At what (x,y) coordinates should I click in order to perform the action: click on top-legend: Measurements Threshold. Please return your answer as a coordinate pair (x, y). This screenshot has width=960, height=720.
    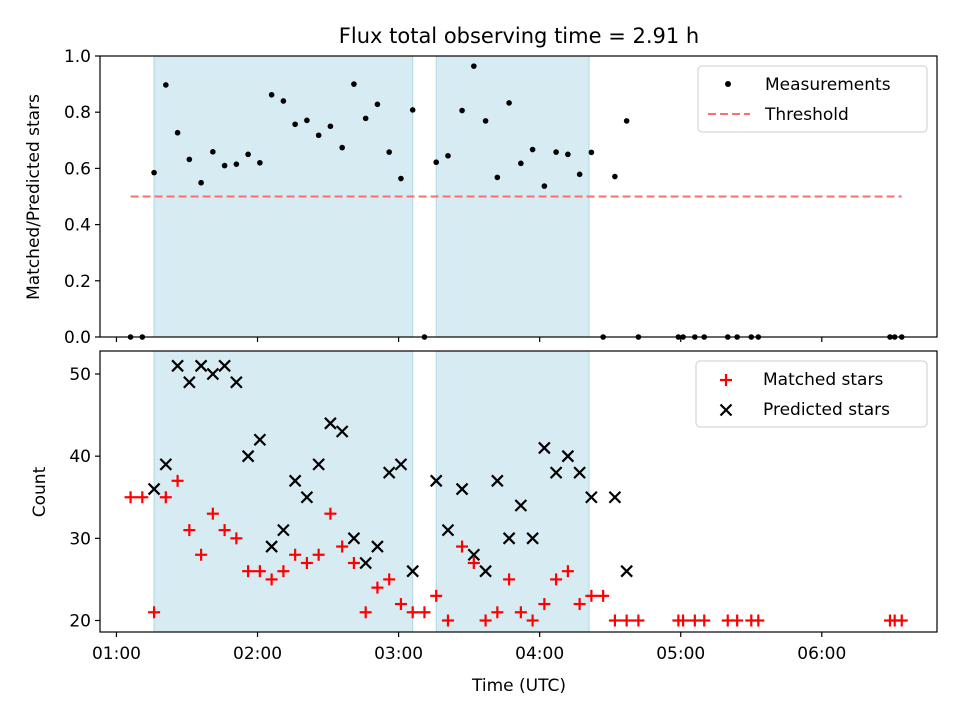
    Looking at the image, I should click on (812, 99).